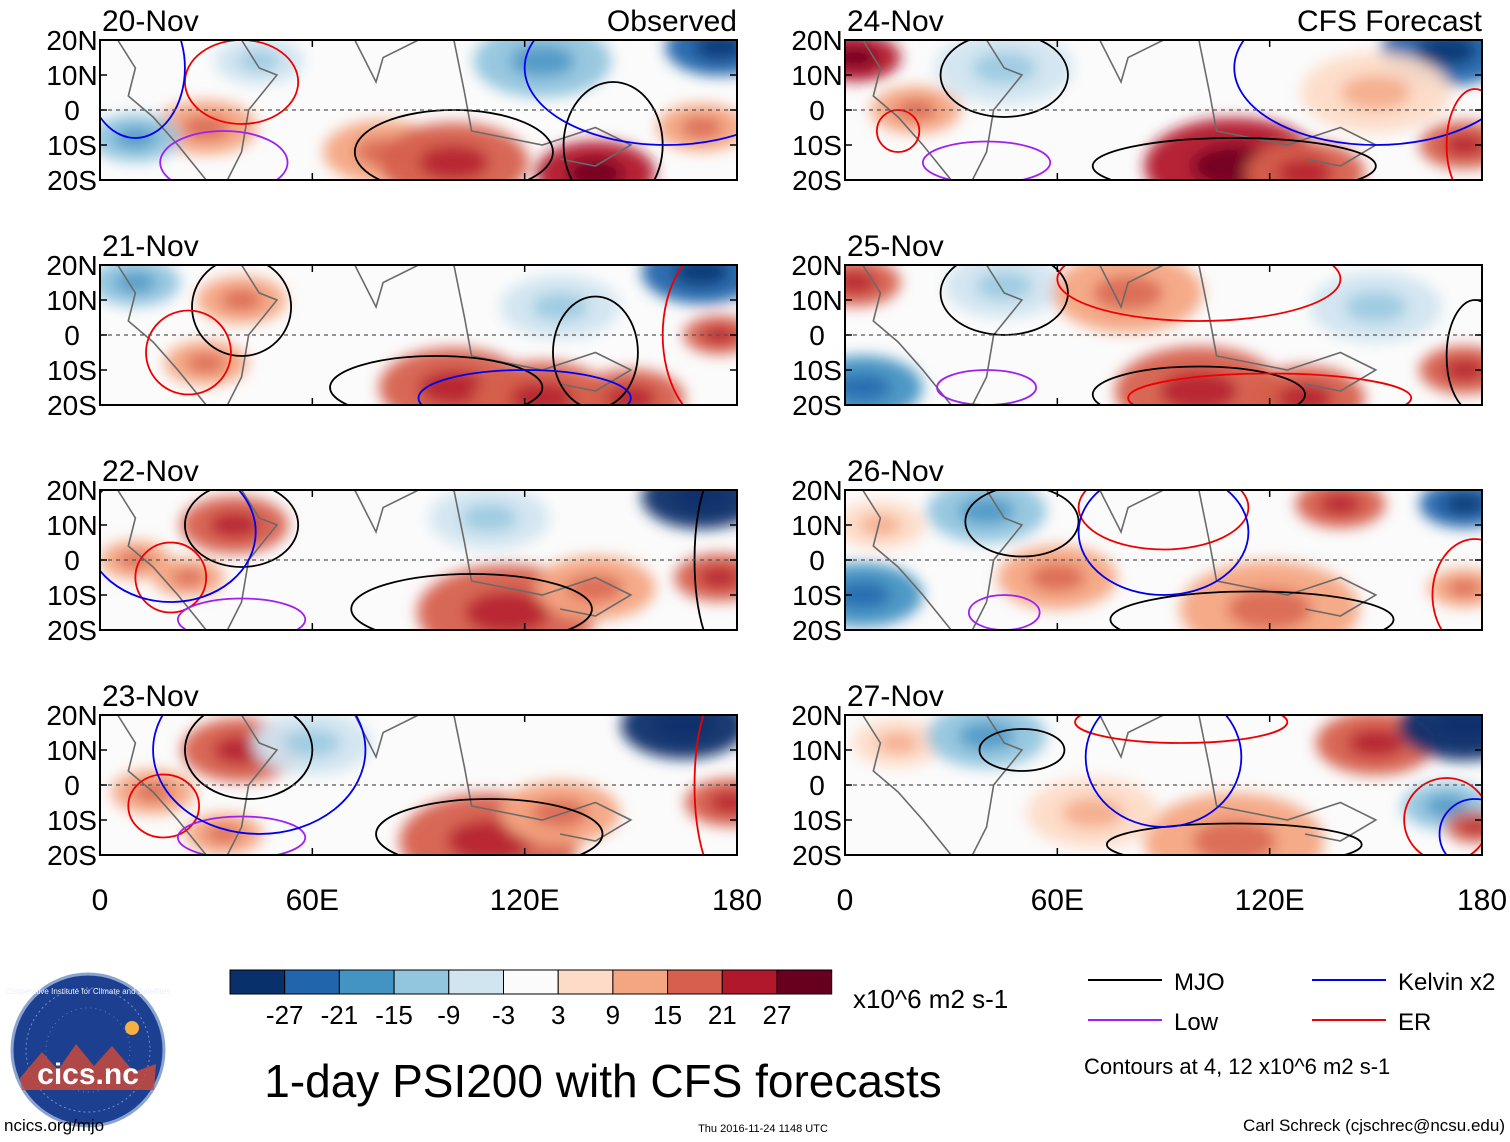 Image resolution: width=1510 pixels, height=1142 pixels. I want to click on x-tick-label: 0, so click(845, 900).